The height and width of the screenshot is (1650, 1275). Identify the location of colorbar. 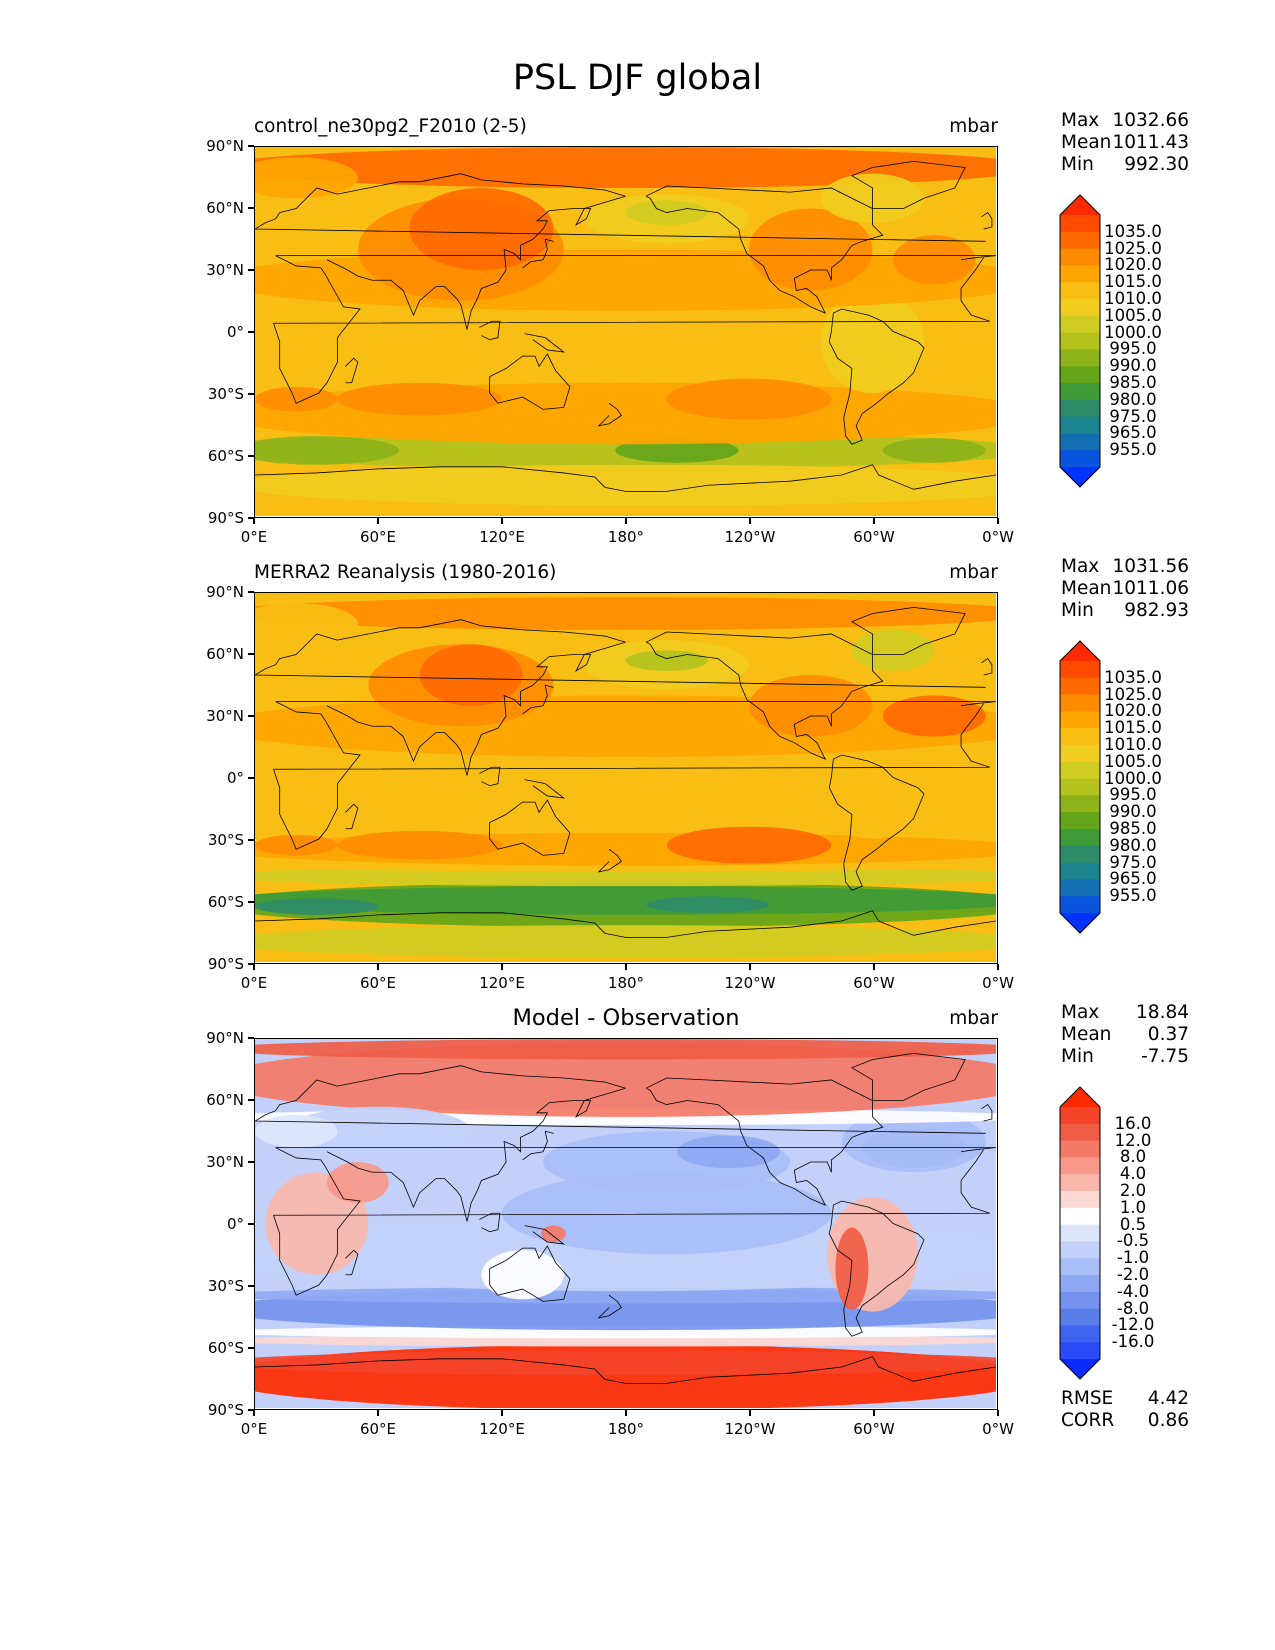
(1080, 341).